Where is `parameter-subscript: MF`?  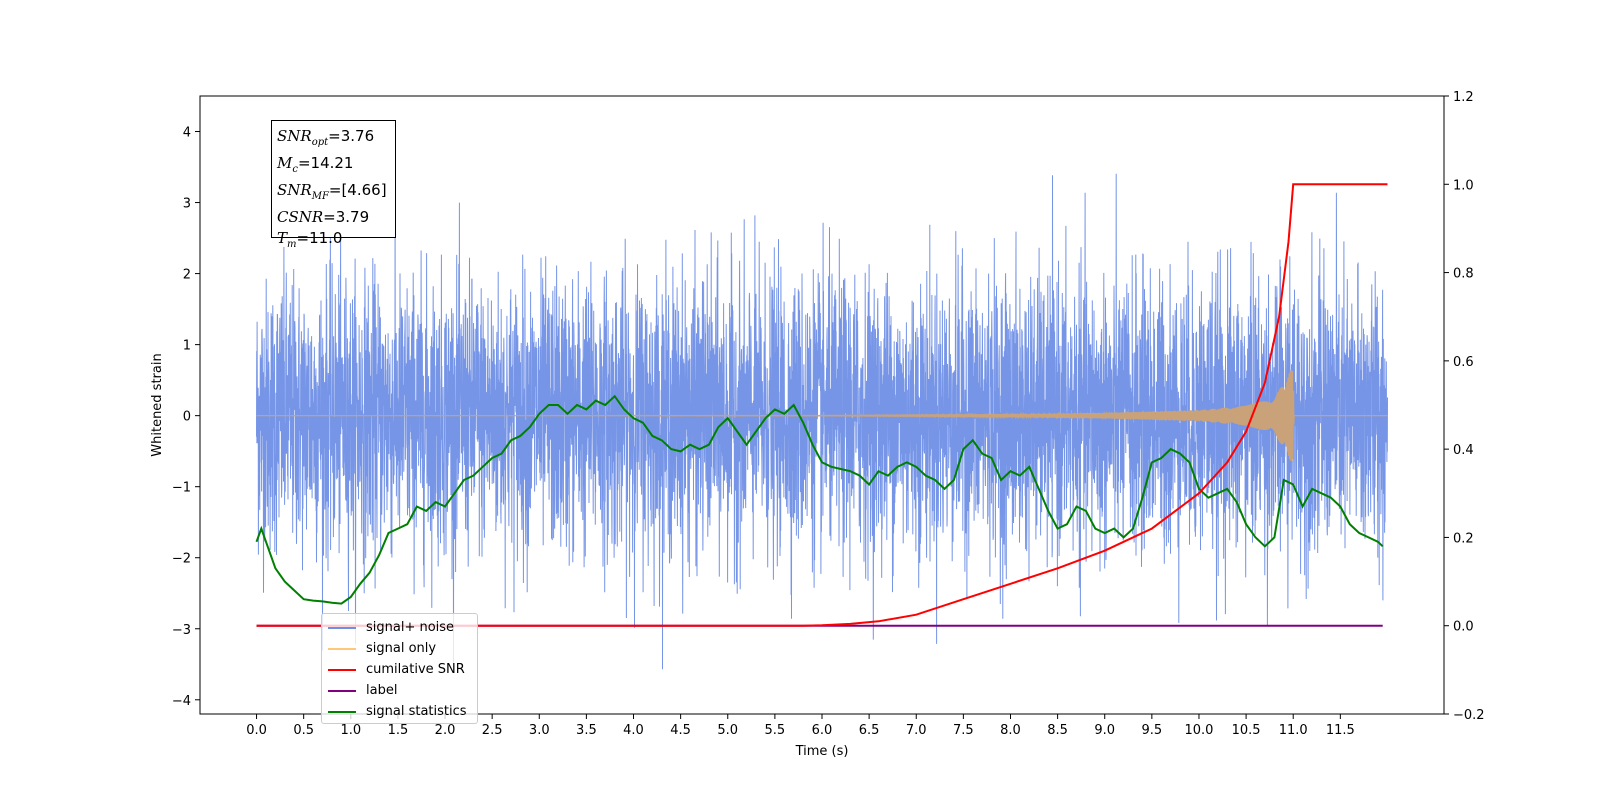 parameter-subscript: MF is located at coordinates (320, 196).